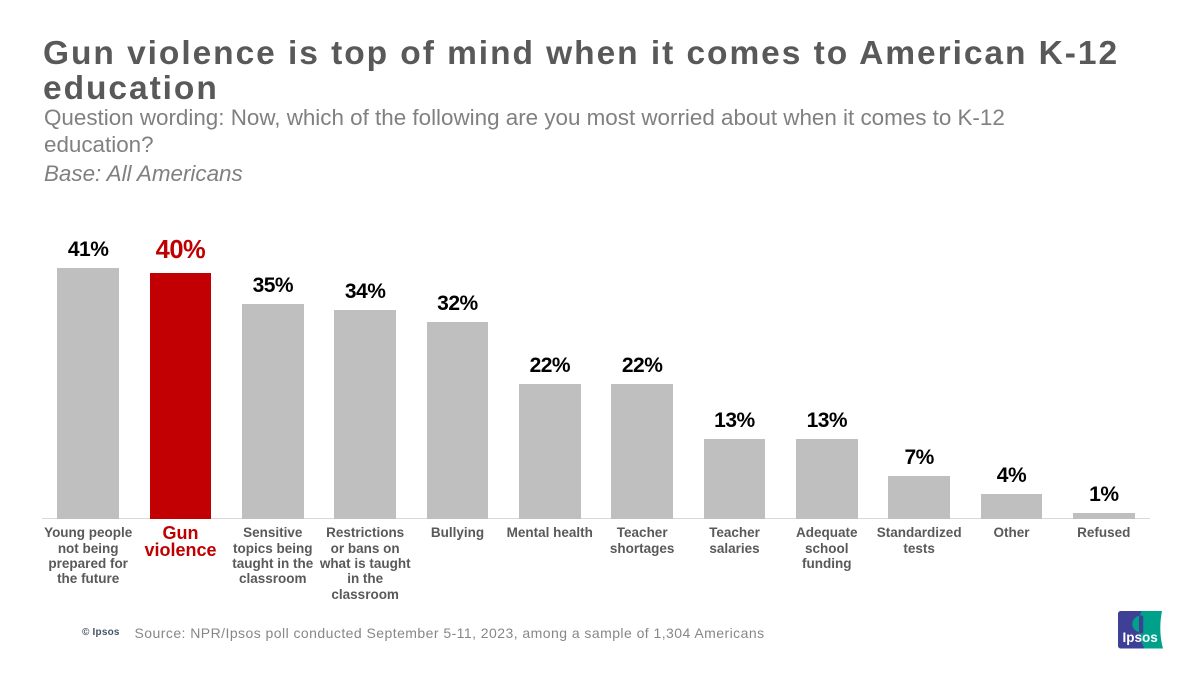  What do you see at coordinates (1140, 637) in the screenshot?
I see `svg-text: Ipsos` at bounding box center [1140, 637].